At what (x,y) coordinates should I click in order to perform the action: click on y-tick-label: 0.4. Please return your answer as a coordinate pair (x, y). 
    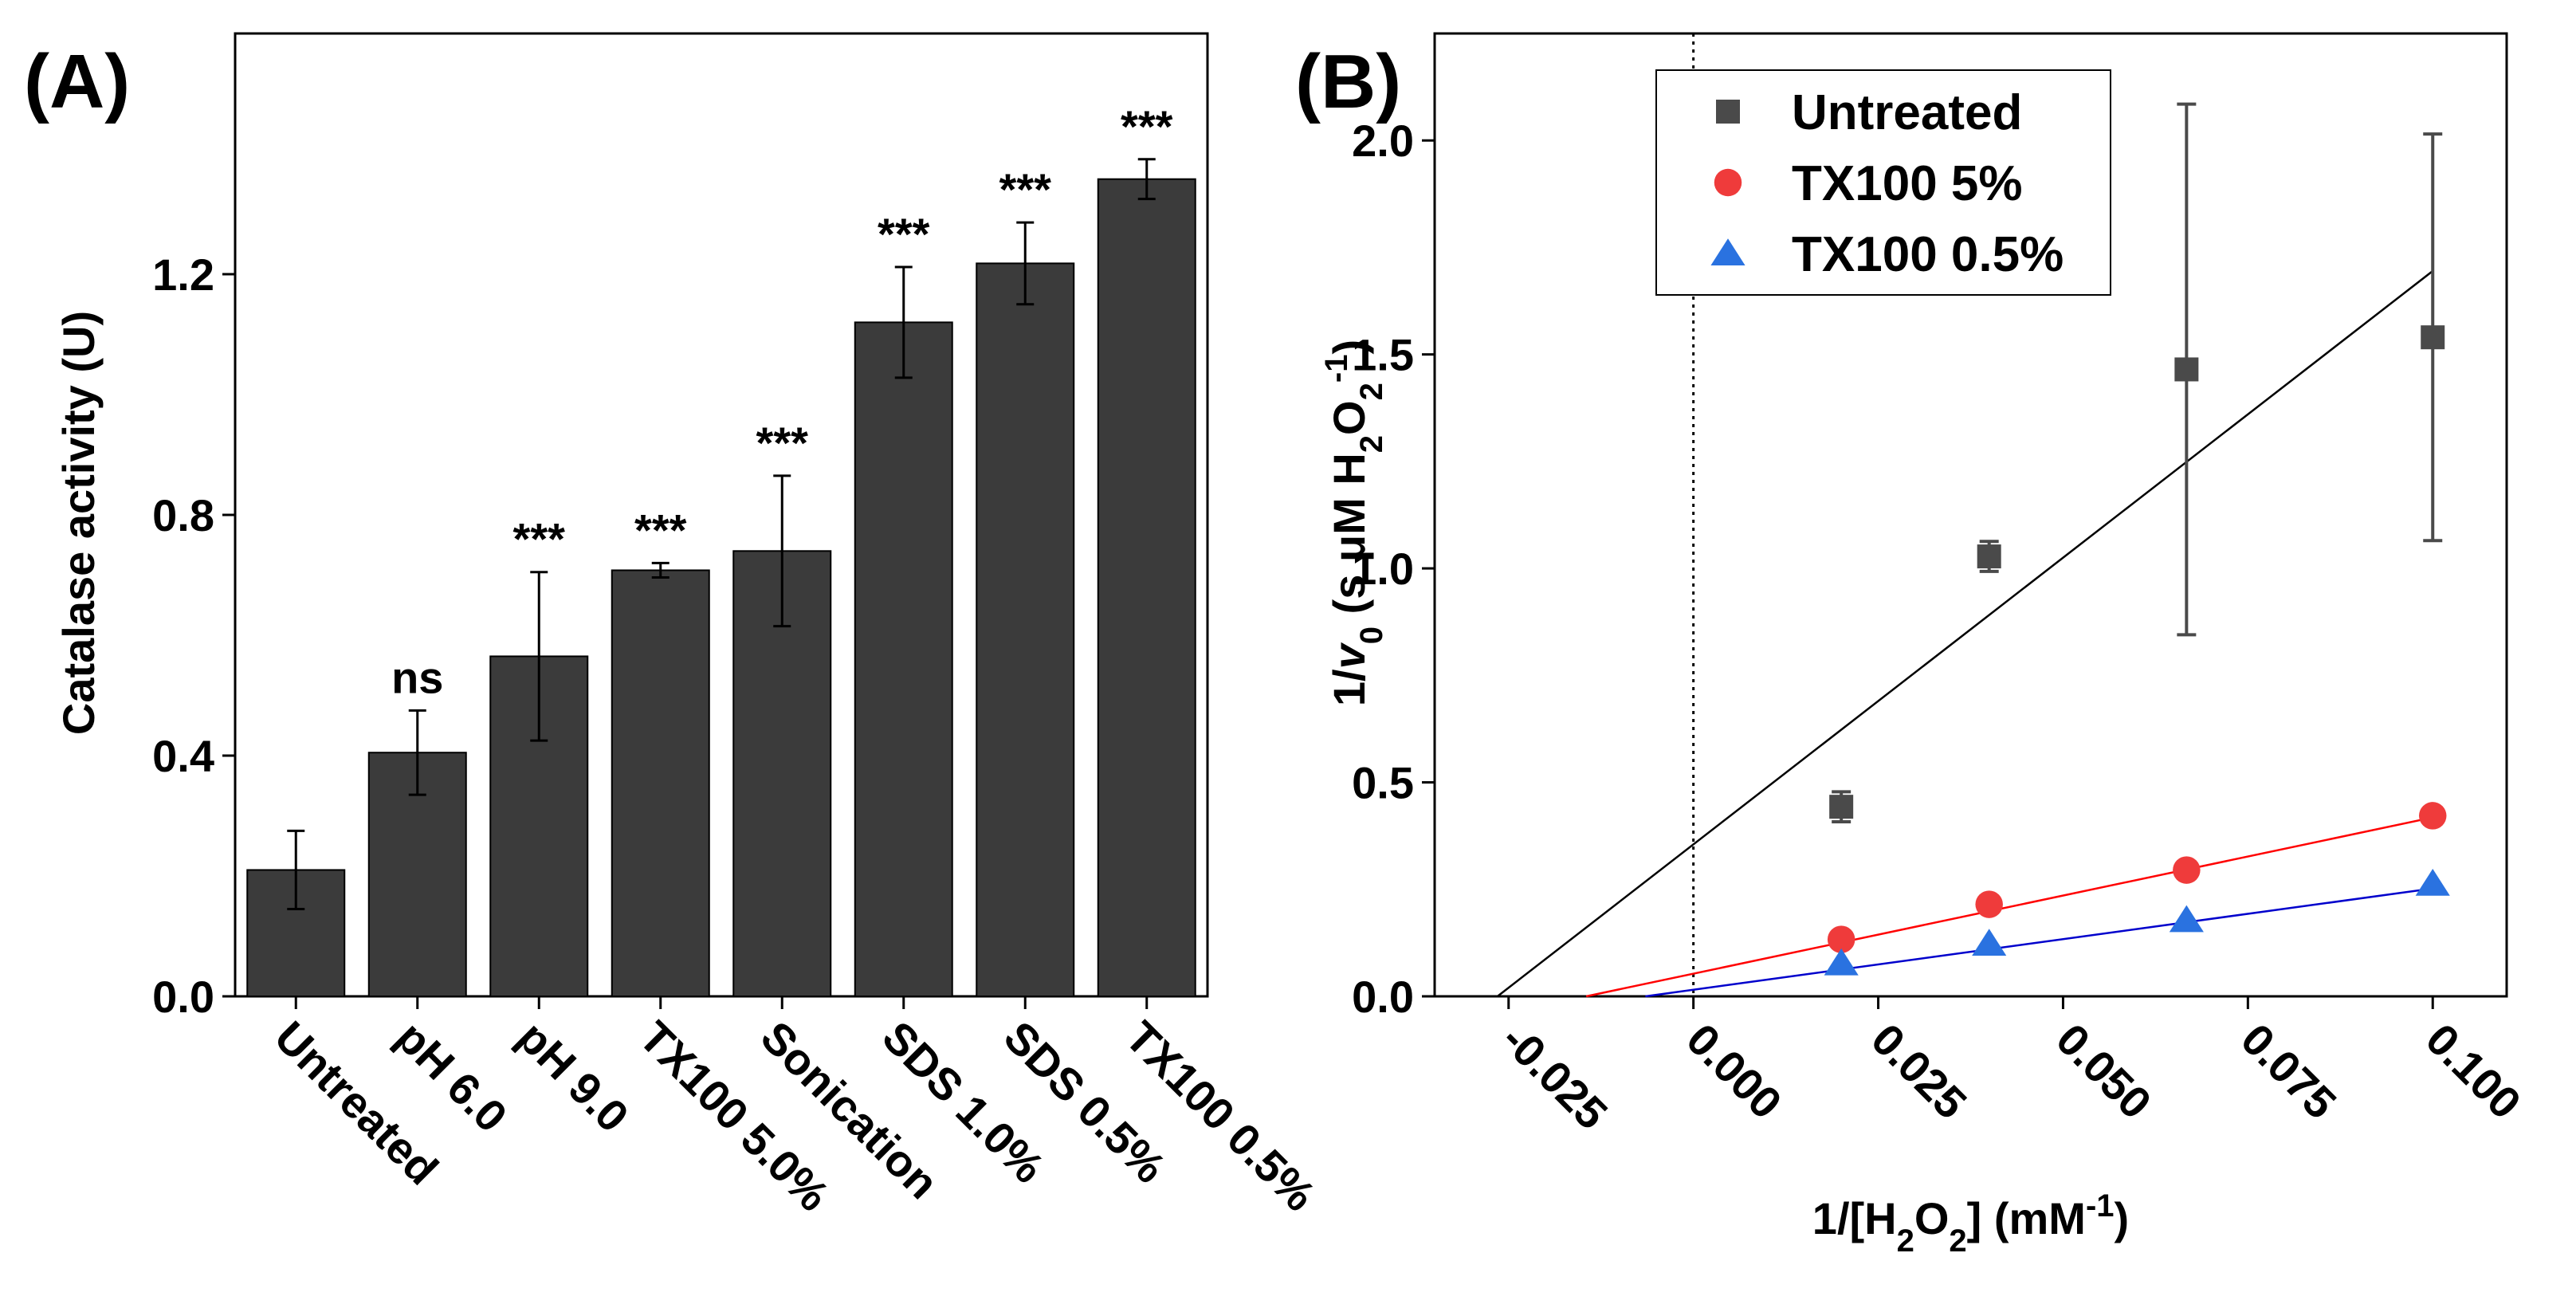
    Looking at the image, I should click on (183, 756).